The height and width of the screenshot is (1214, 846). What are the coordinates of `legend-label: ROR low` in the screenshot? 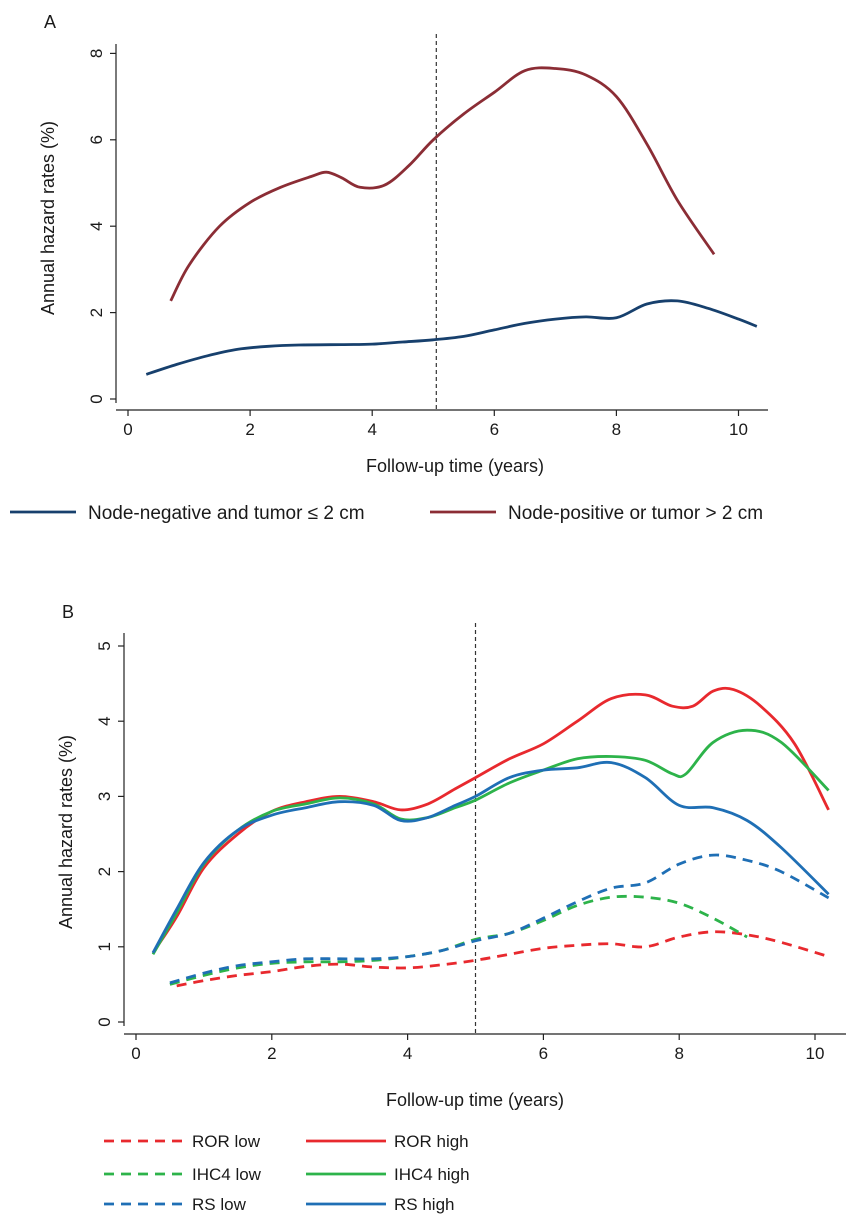 It's located at (226, 1141).